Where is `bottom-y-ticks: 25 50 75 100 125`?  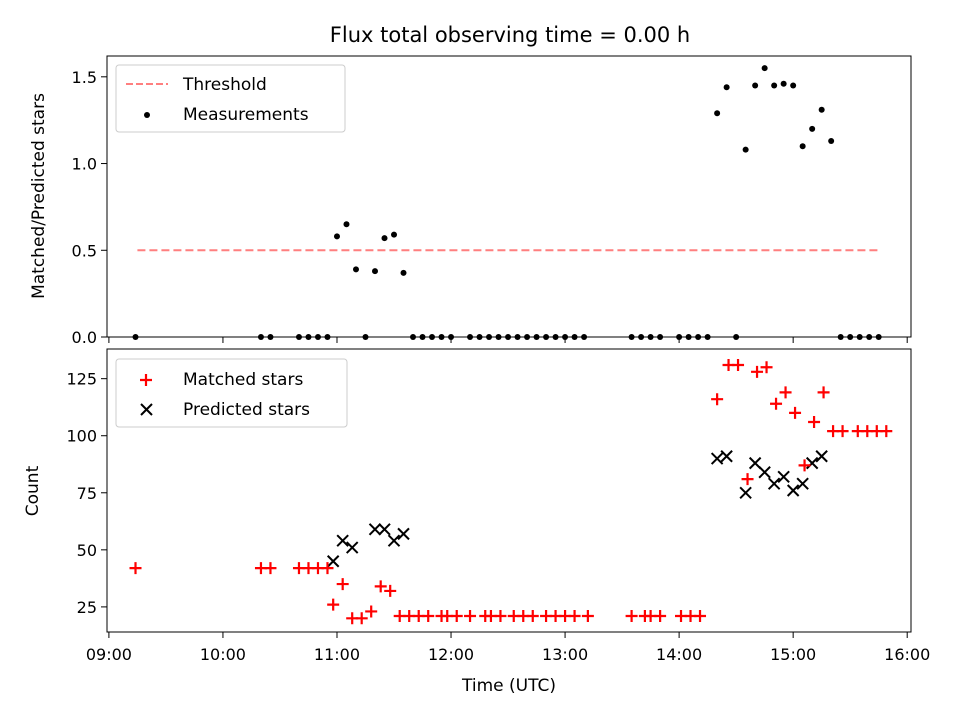 bottom-y-ticks: 25 50 75 100 125 is located at coordinates (86, 493).